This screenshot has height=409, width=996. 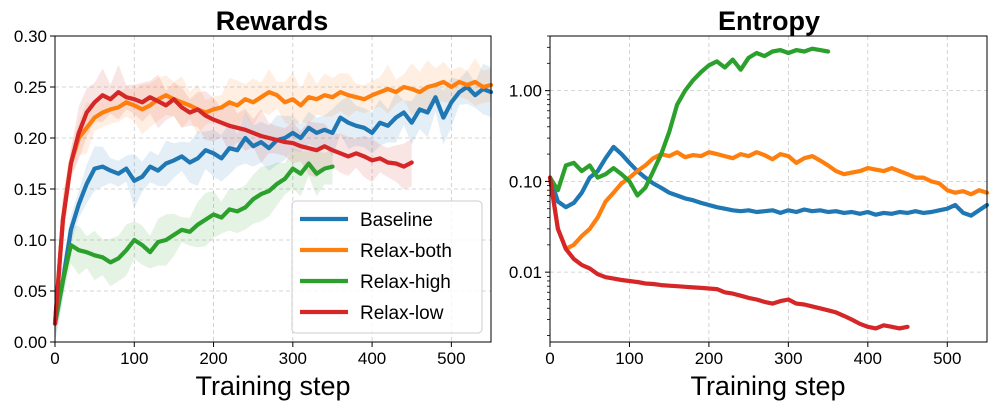 What do you see at coordinates (30, 342) in the screenshot?
I see `rewards-y-tick-label: 0.00` at bounding box center [30, 342].